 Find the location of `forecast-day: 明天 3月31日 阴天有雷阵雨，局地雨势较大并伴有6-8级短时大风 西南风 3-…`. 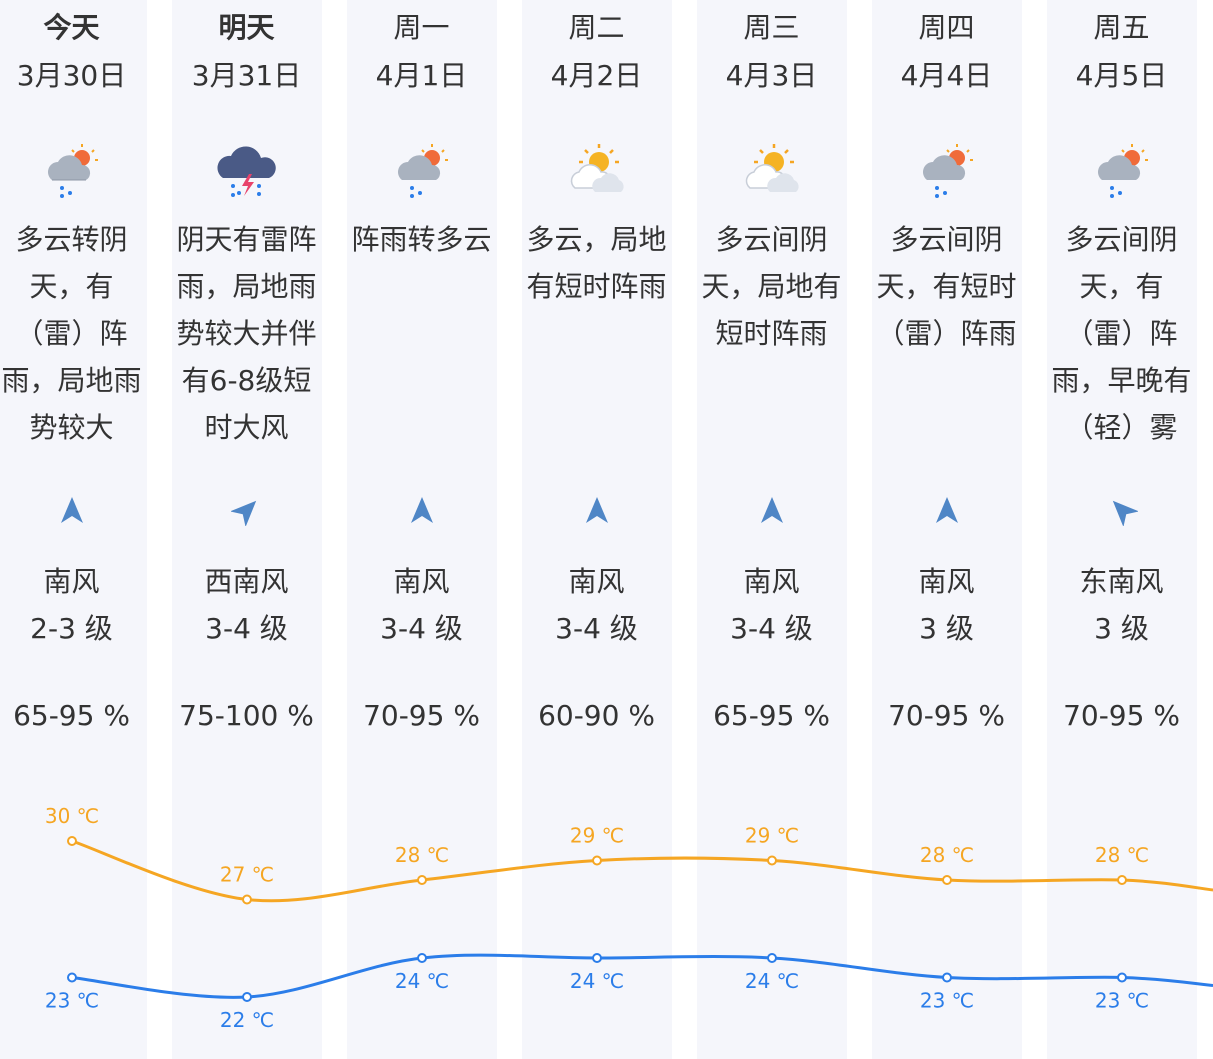

forecast-day: 明天 3月31日 阴天有雷阵雨，局地雨势较大并伴有6-8级短时大风 西南风 3-… is located at coordinates (246, 529).